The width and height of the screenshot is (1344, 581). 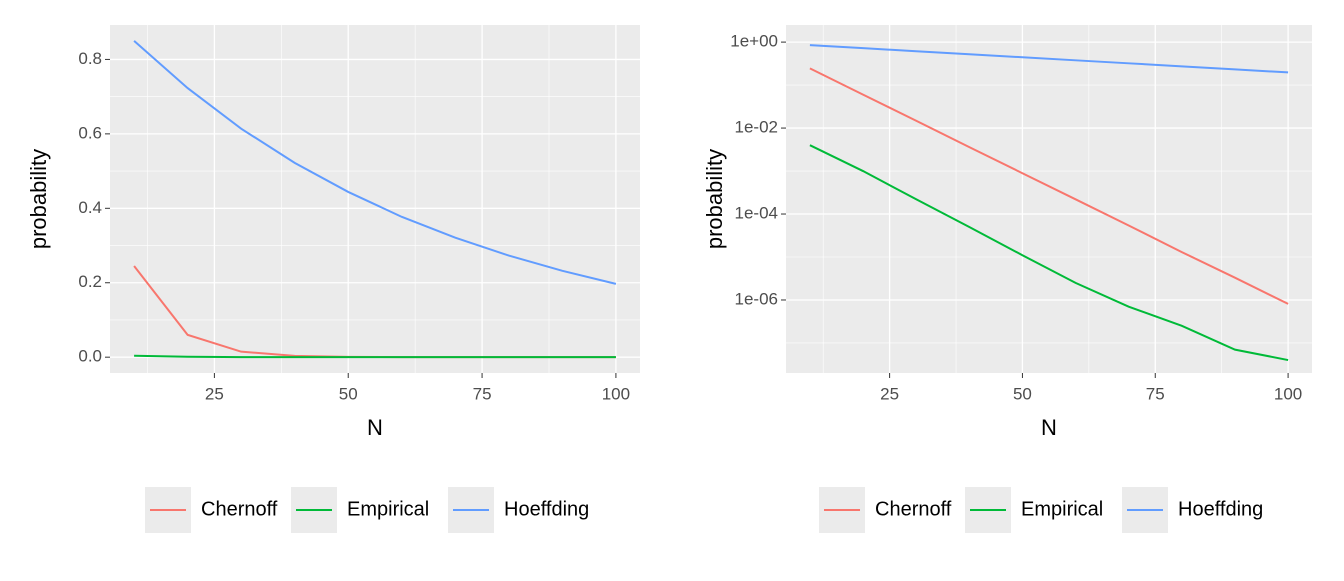 I want to click on y-tick-label: 1e-02, so click(x=756, y=127).